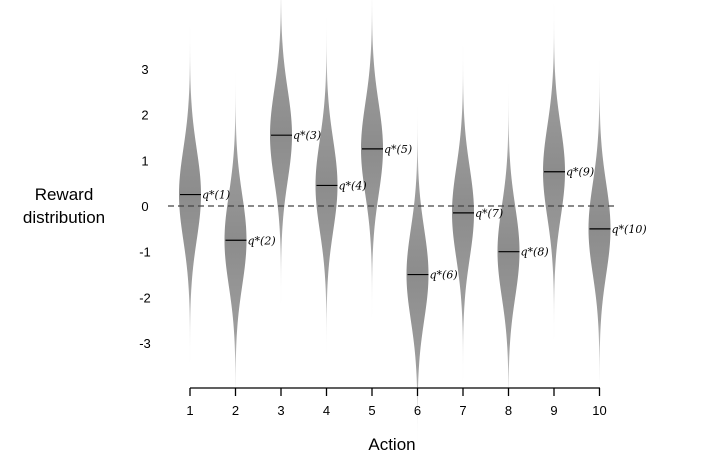 Image resolution: width=720 pixels, height=461 pixels. Describe the element at coordinates (353, 185) in the screenshot. I see `mean-label-action-4: q*(4)` at that location.